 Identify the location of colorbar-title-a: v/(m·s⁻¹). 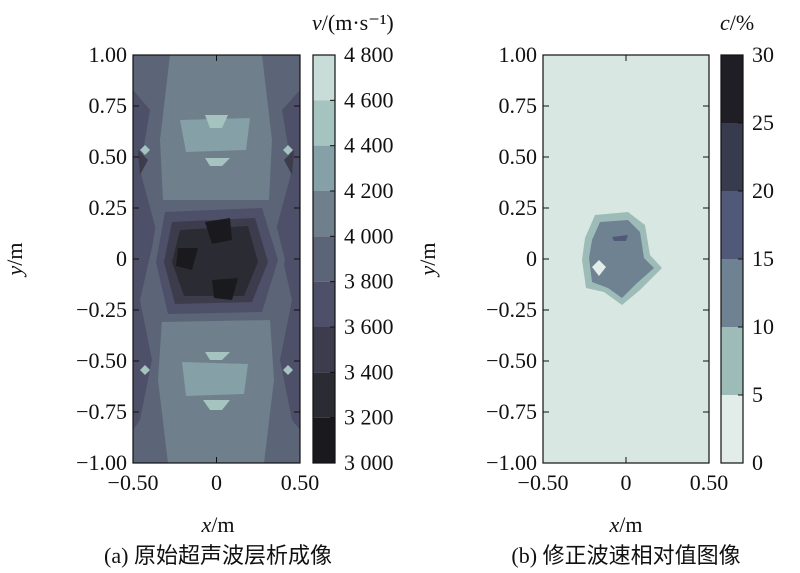
(353, 22).